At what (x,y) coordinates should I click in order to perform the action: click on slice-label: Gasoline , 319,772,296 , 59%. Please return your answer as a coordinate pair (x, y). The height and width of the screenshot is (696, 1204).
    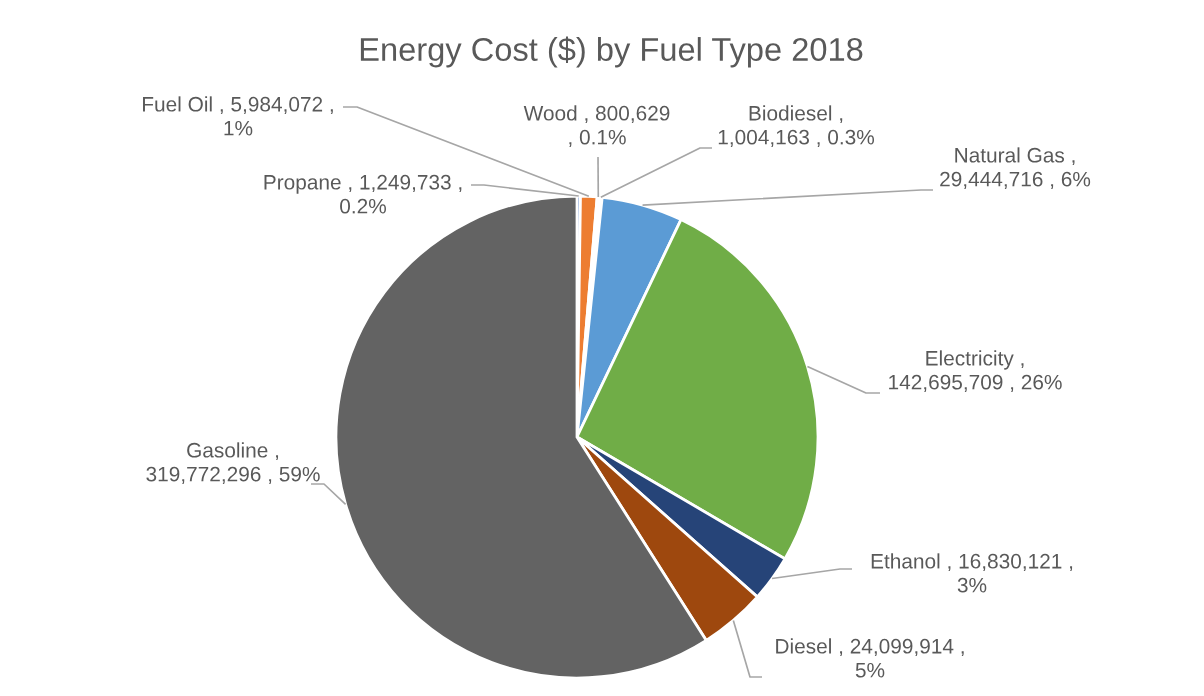
    Looking at the image, I should click on (233, 463).